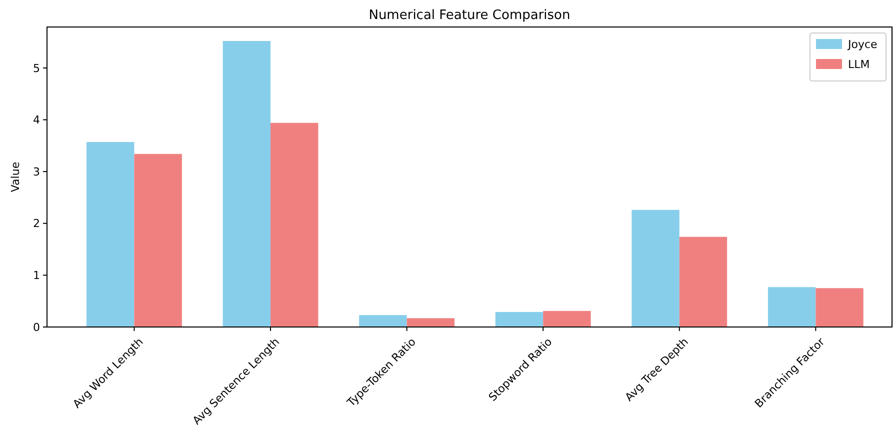  What do you see at coordinates (36, 120) in the screenshot?
I see `y-tick-label: 4` at bounding box center [36, 120].